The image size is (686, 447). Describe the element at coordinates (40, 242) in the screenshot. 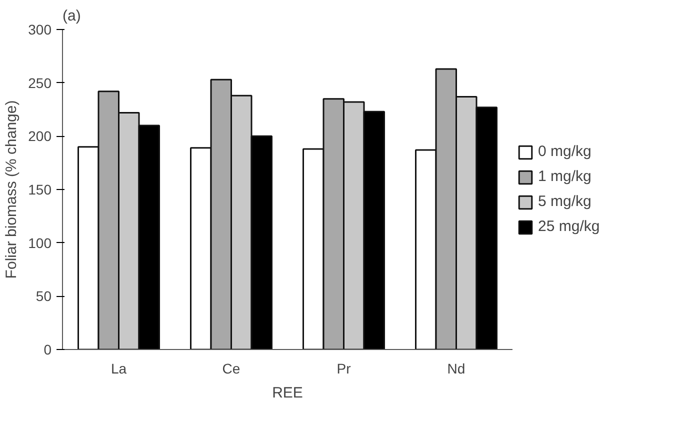

I see `y-tick-label: 100` at that location.